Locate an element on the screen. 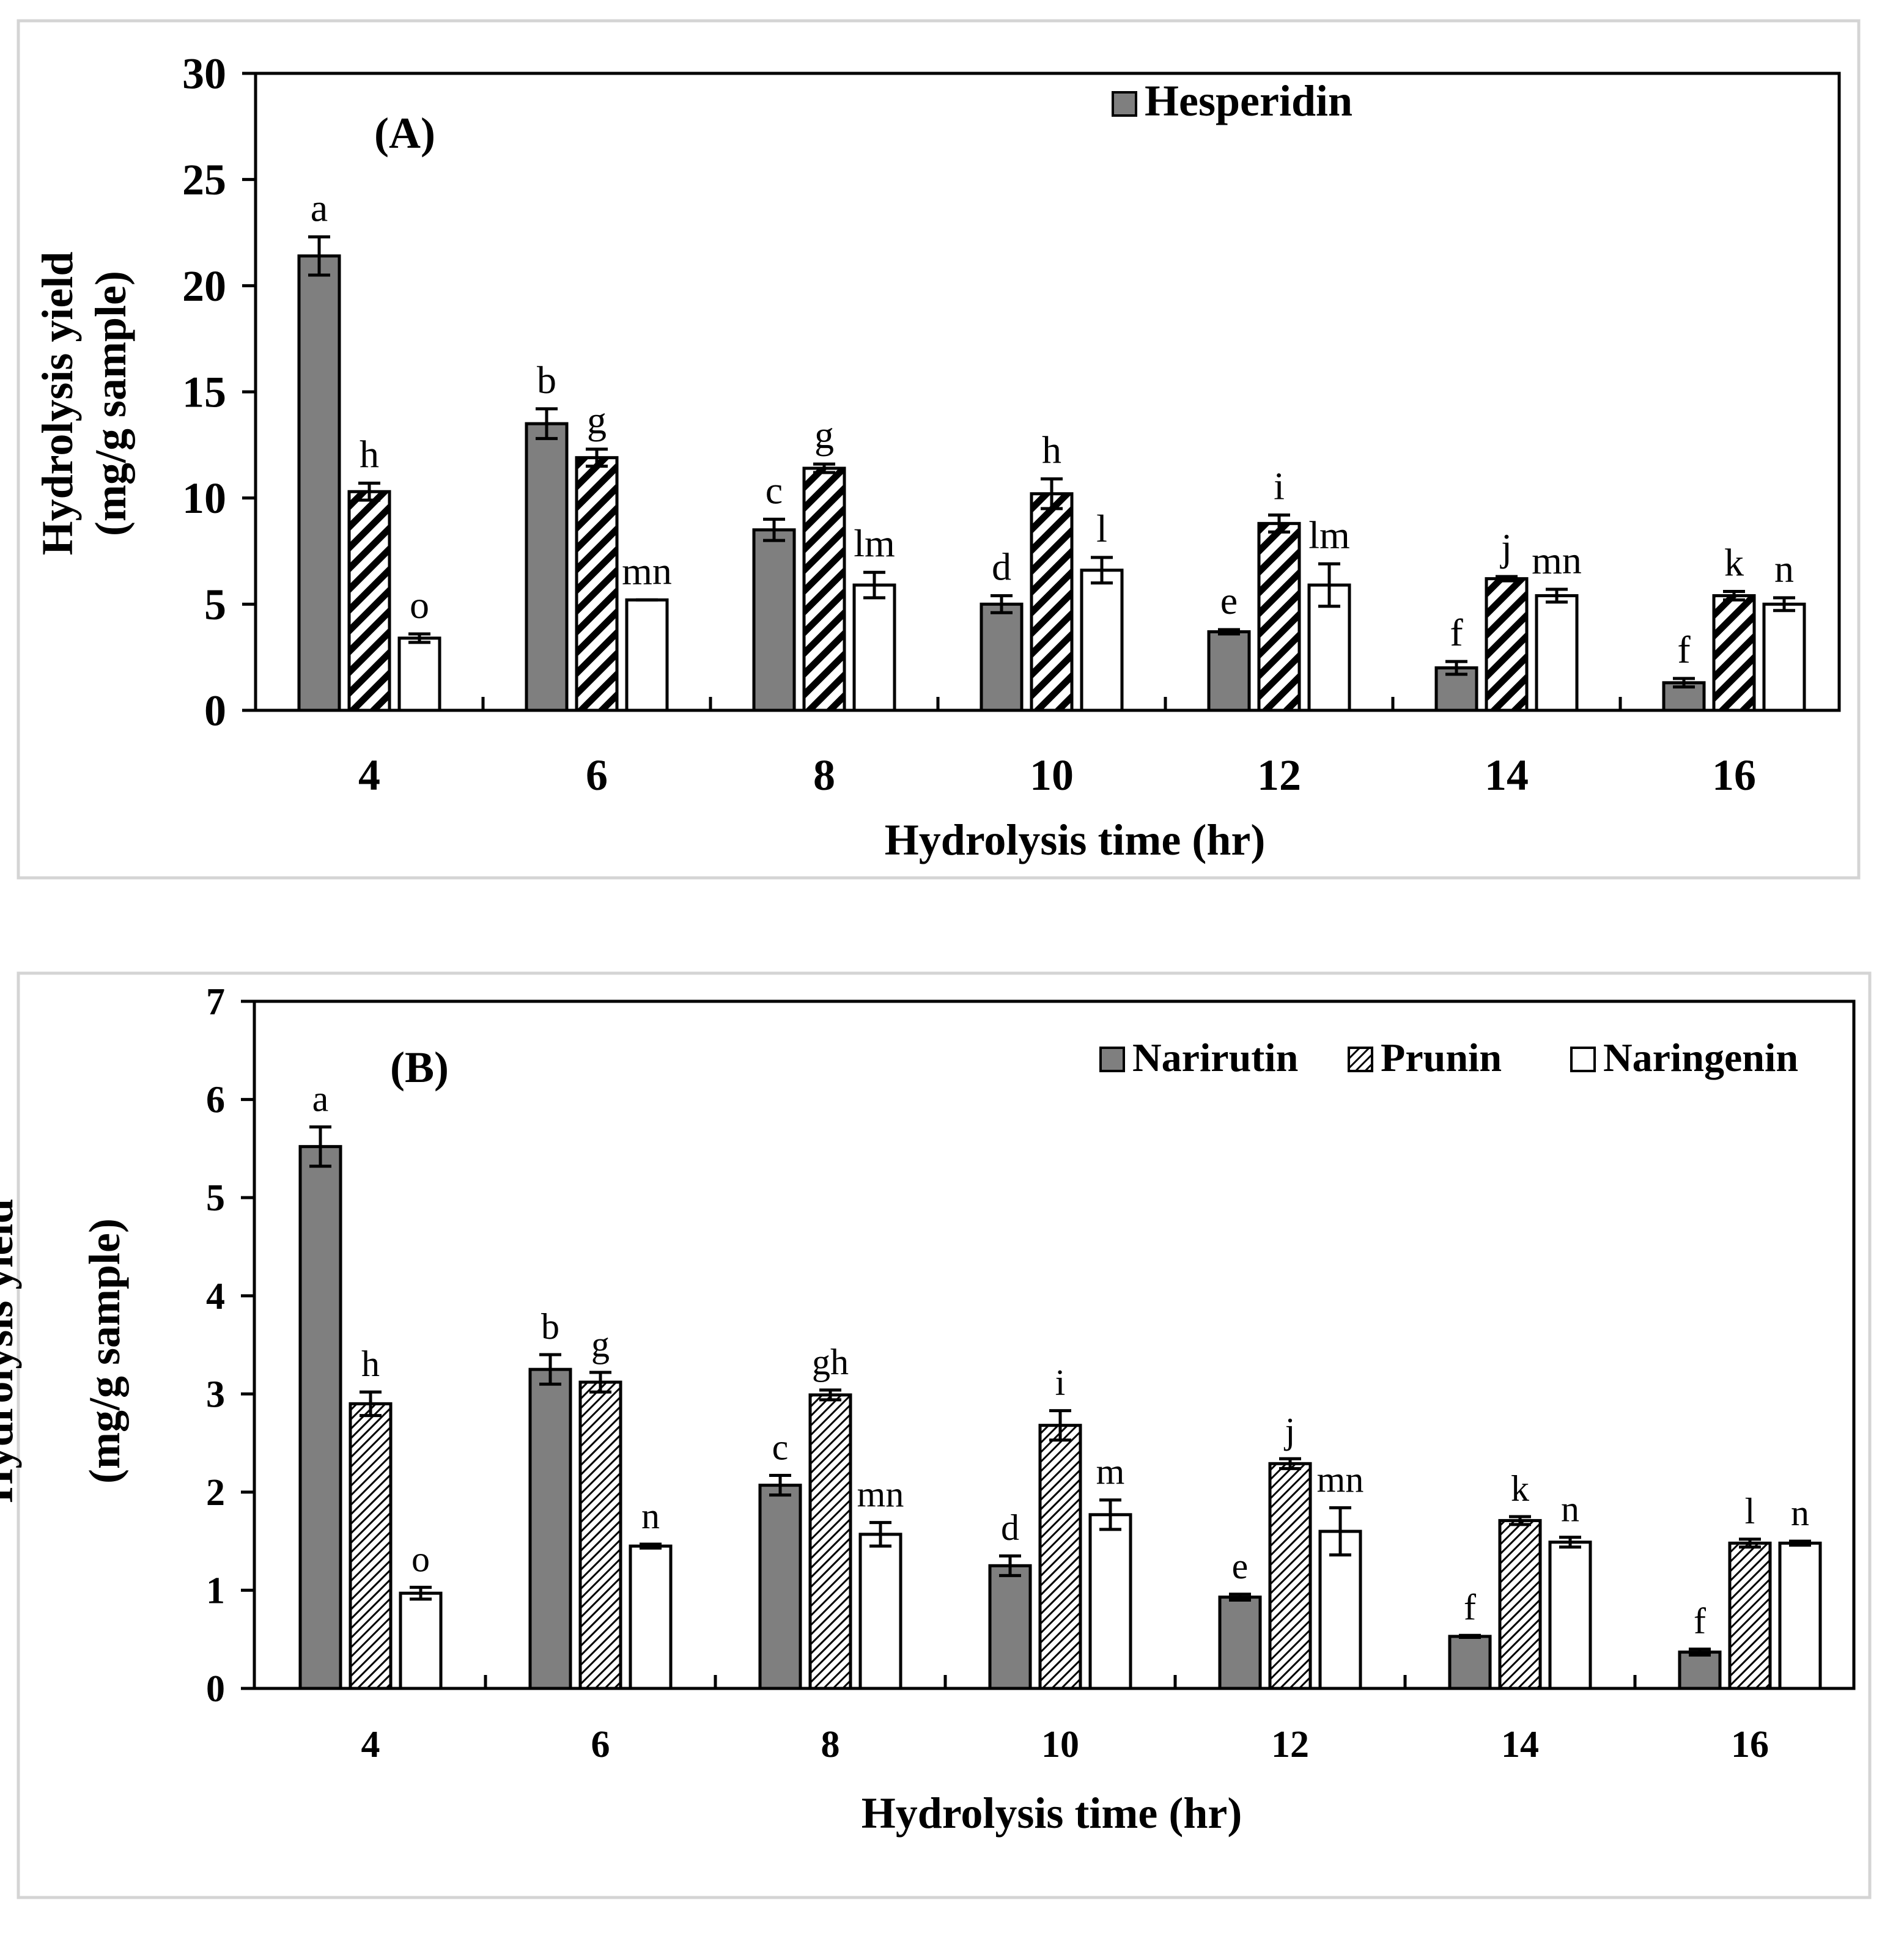  charta-data-label: e is located at coordinates (1229, 600).